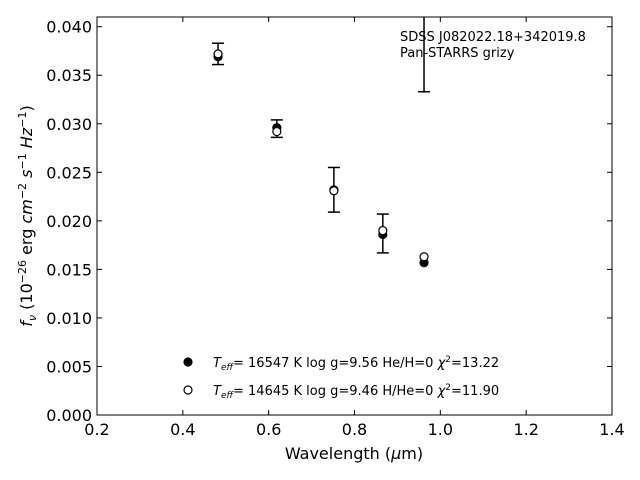 The image size is (640, 480). I want to click on x-tick-label: 0.2, so click(96, 429).